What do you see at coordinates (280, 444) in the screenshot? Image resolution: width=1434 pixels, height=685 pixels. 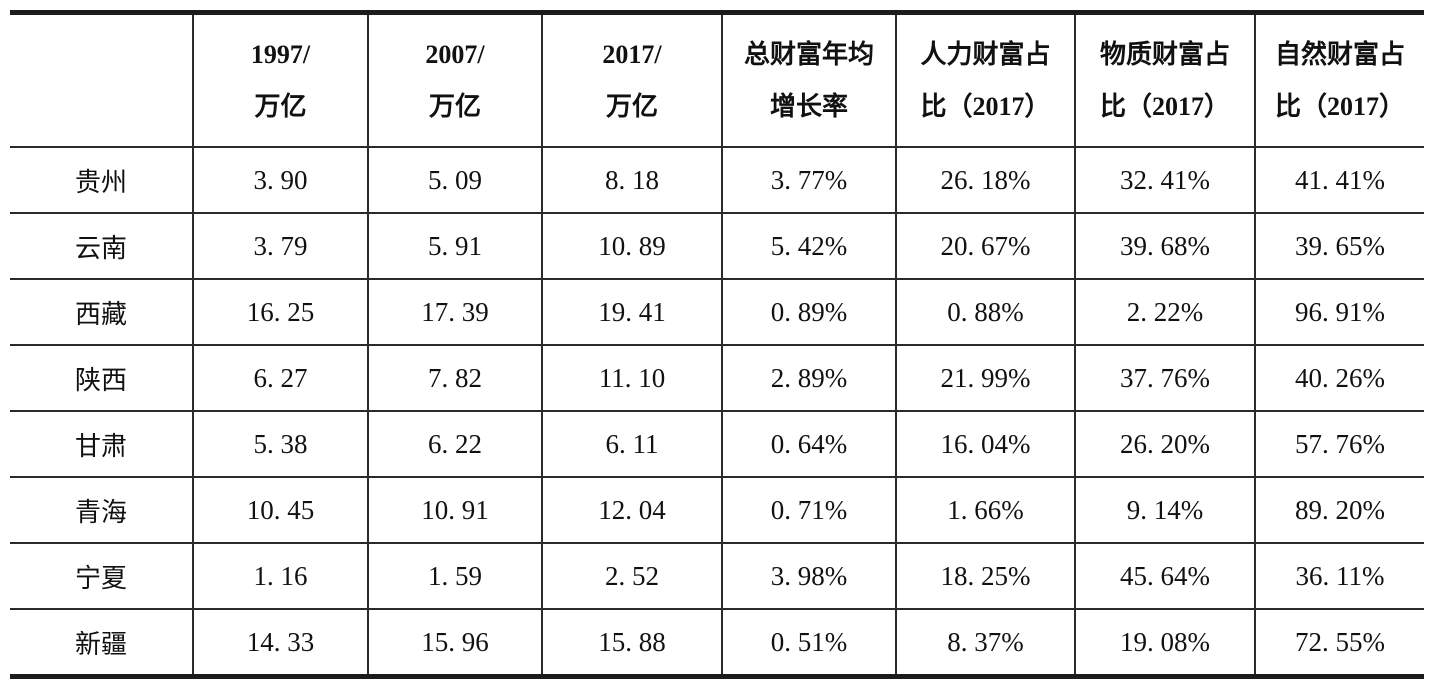 I see `table-cell: 5. 38` at bounding box center [280, 444].